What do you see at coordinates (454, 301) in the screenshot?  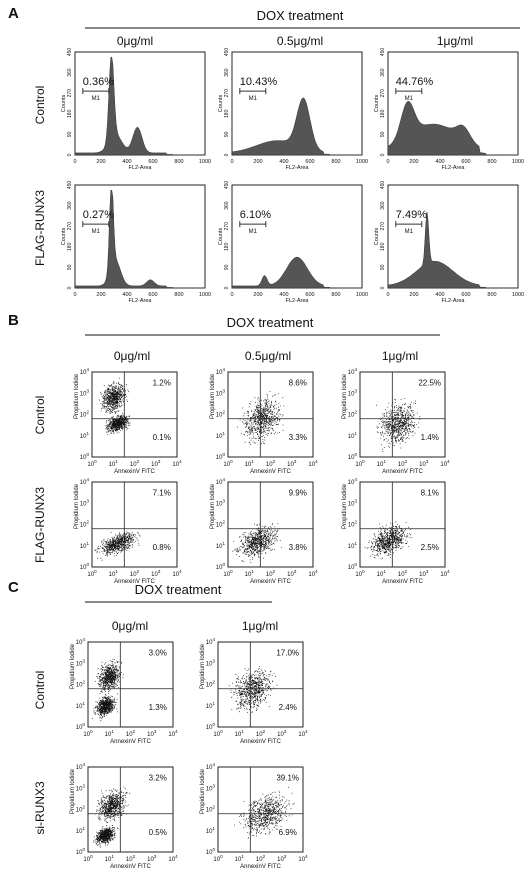 I see `x-axis-label: FL2-Area` at bounding box center [454, 301].